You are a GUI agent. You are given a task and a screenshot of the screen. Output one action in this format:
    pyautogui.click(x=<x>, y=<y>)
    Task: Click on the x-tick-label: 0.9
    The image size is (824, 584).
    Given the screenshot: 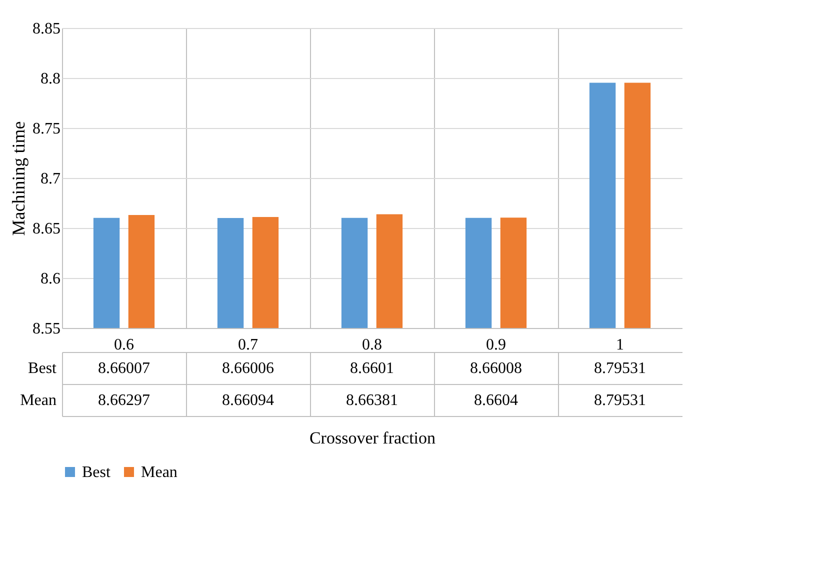 What is the action you would take?
    pyautogui.click(x=496, y=345)
    